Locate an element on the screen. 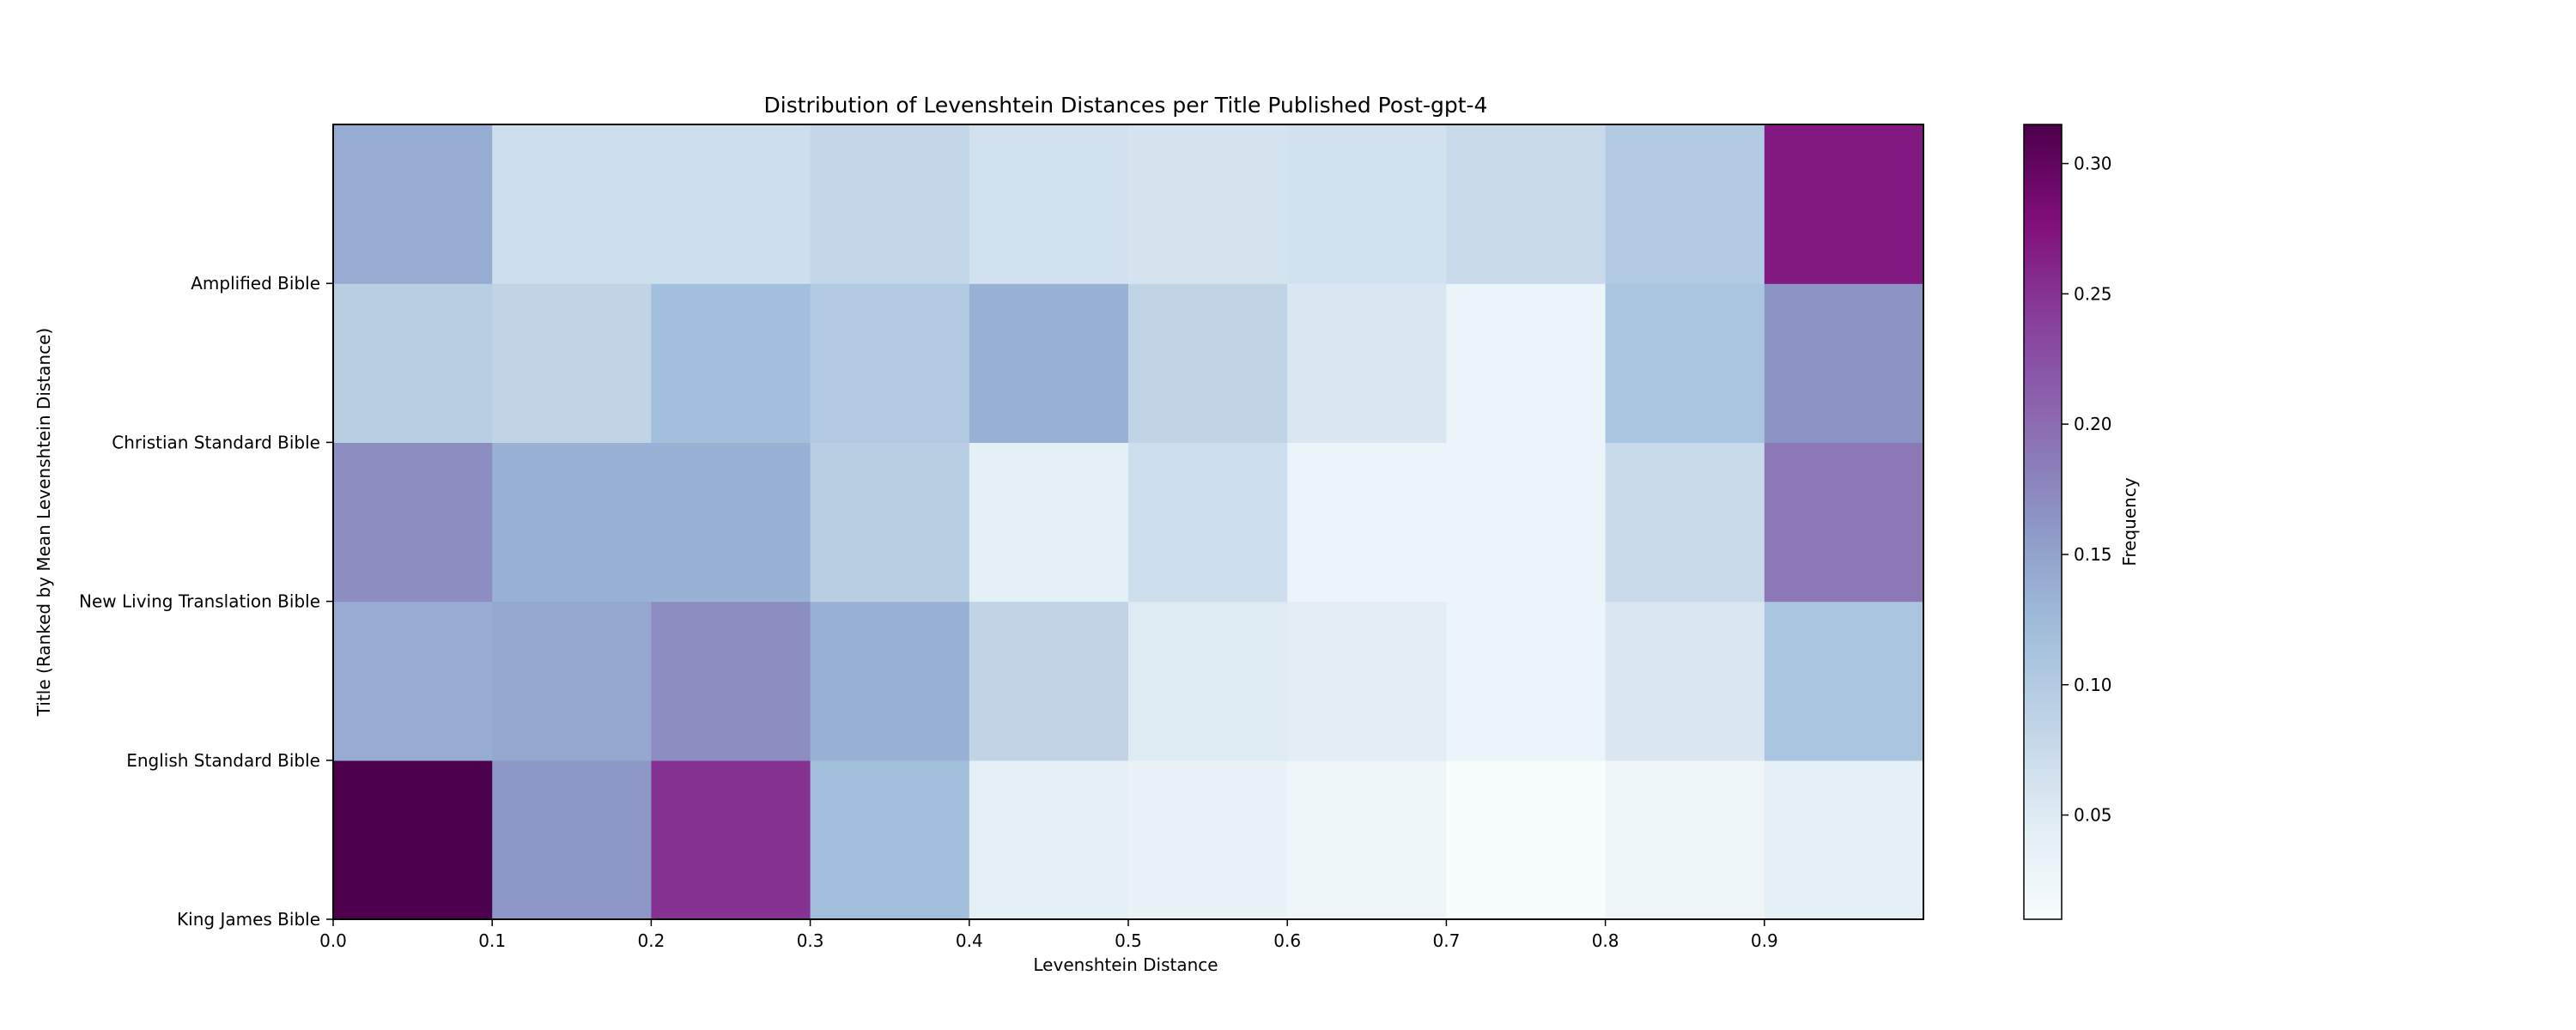 The height and width of the screenshot is (1030, 2576). x-axis-label: Levenshtein Distance is located at coordinates (1125, 964).